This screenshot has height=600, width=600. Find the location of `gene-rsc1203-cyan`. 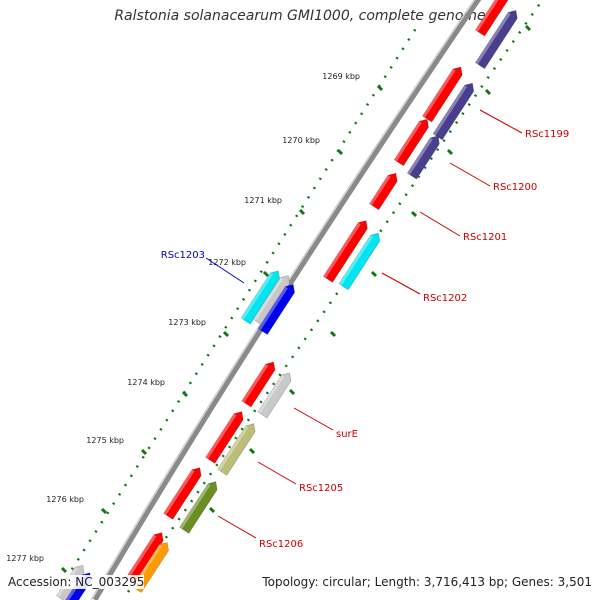

gene-rsc1203-cyan is located at coordinates (261, 296).